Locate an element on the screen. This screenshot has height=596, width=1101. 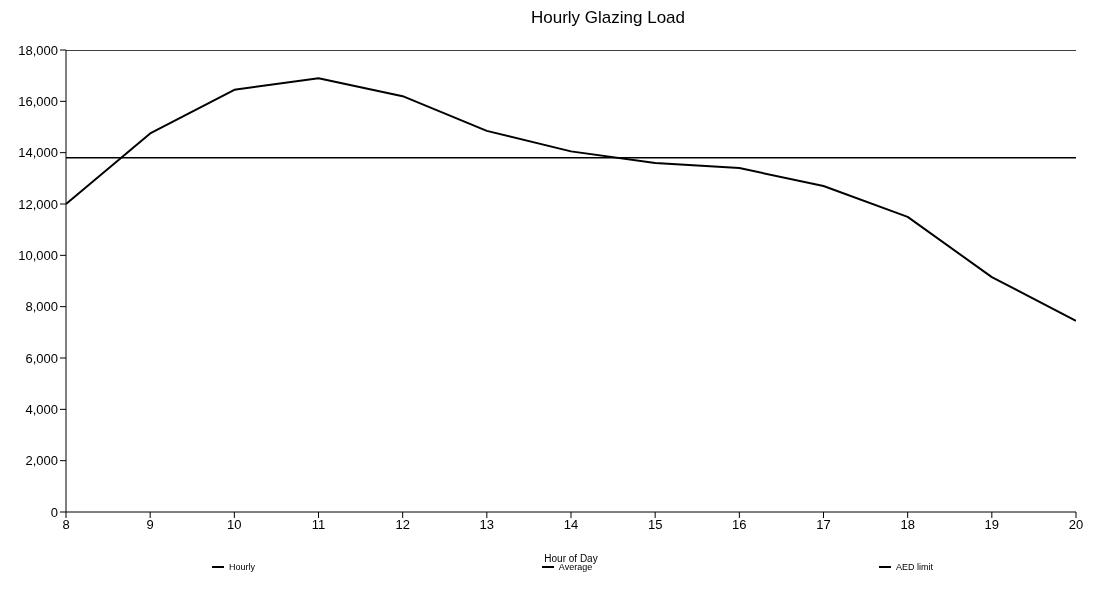
x-axis-title: Hour of Day is located at coordinates (571, 558).